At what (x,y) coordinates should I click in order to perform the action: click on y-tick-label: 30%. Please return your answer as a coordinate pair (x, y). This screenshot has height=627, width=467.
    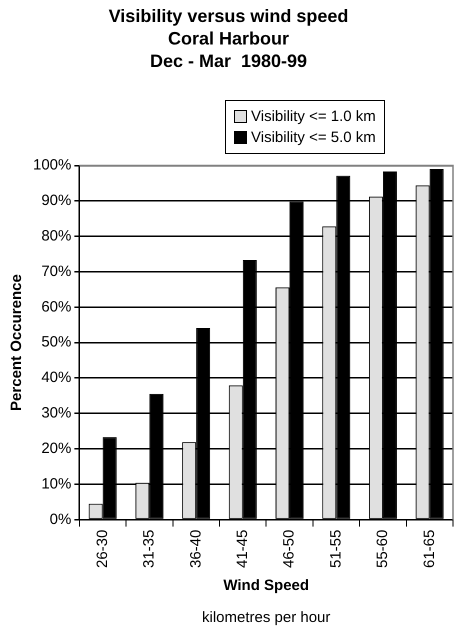
    Looking at the image, I should click on (56, 413).